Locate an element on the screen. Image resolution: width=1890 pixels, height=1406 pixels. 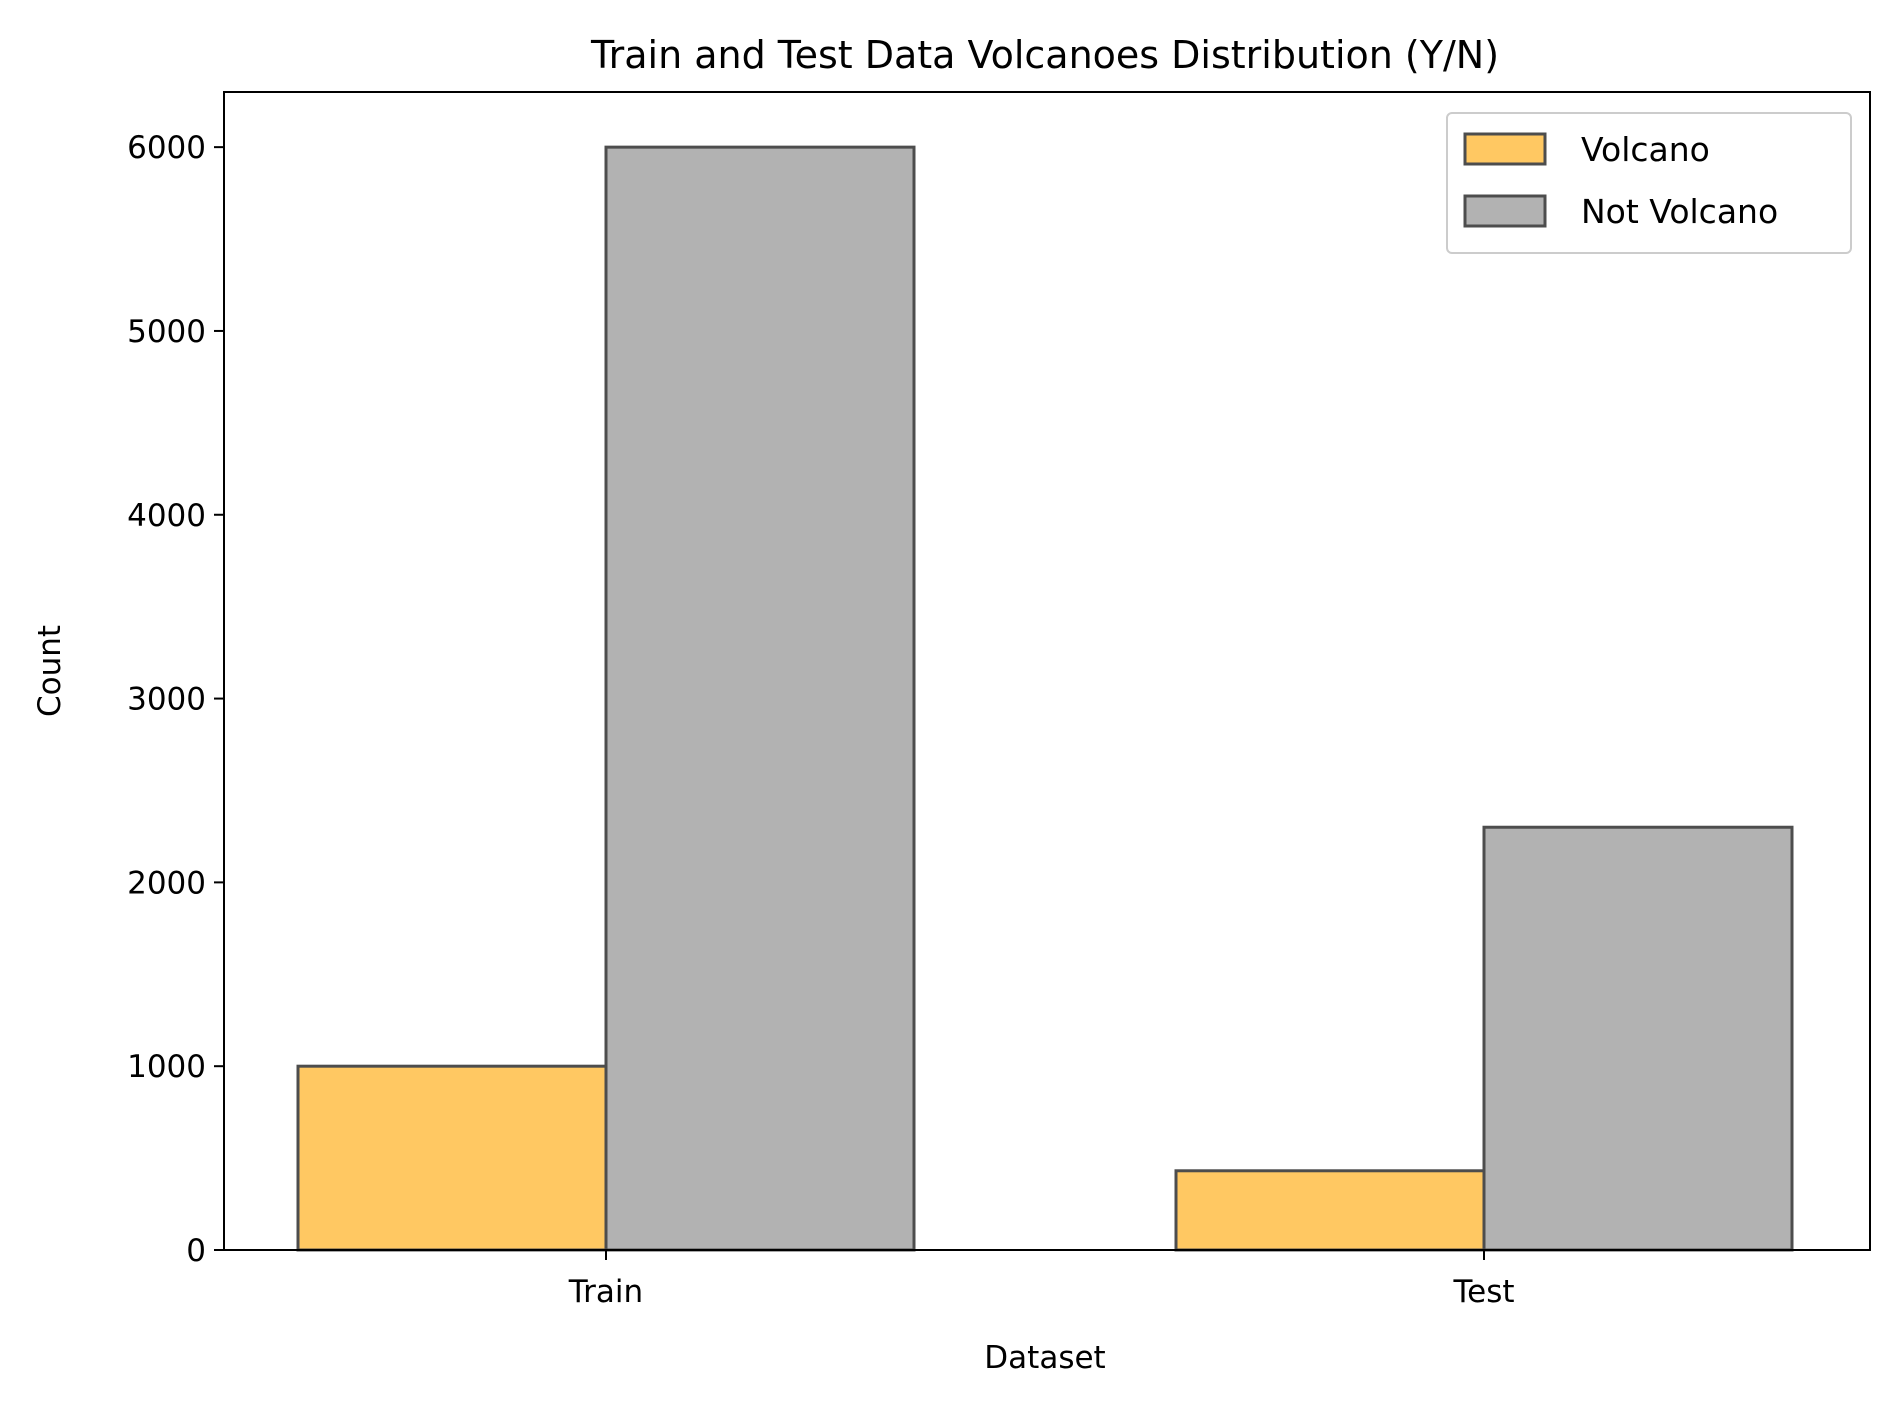
y-axis-label: Count is located at coordinates (50, 671).